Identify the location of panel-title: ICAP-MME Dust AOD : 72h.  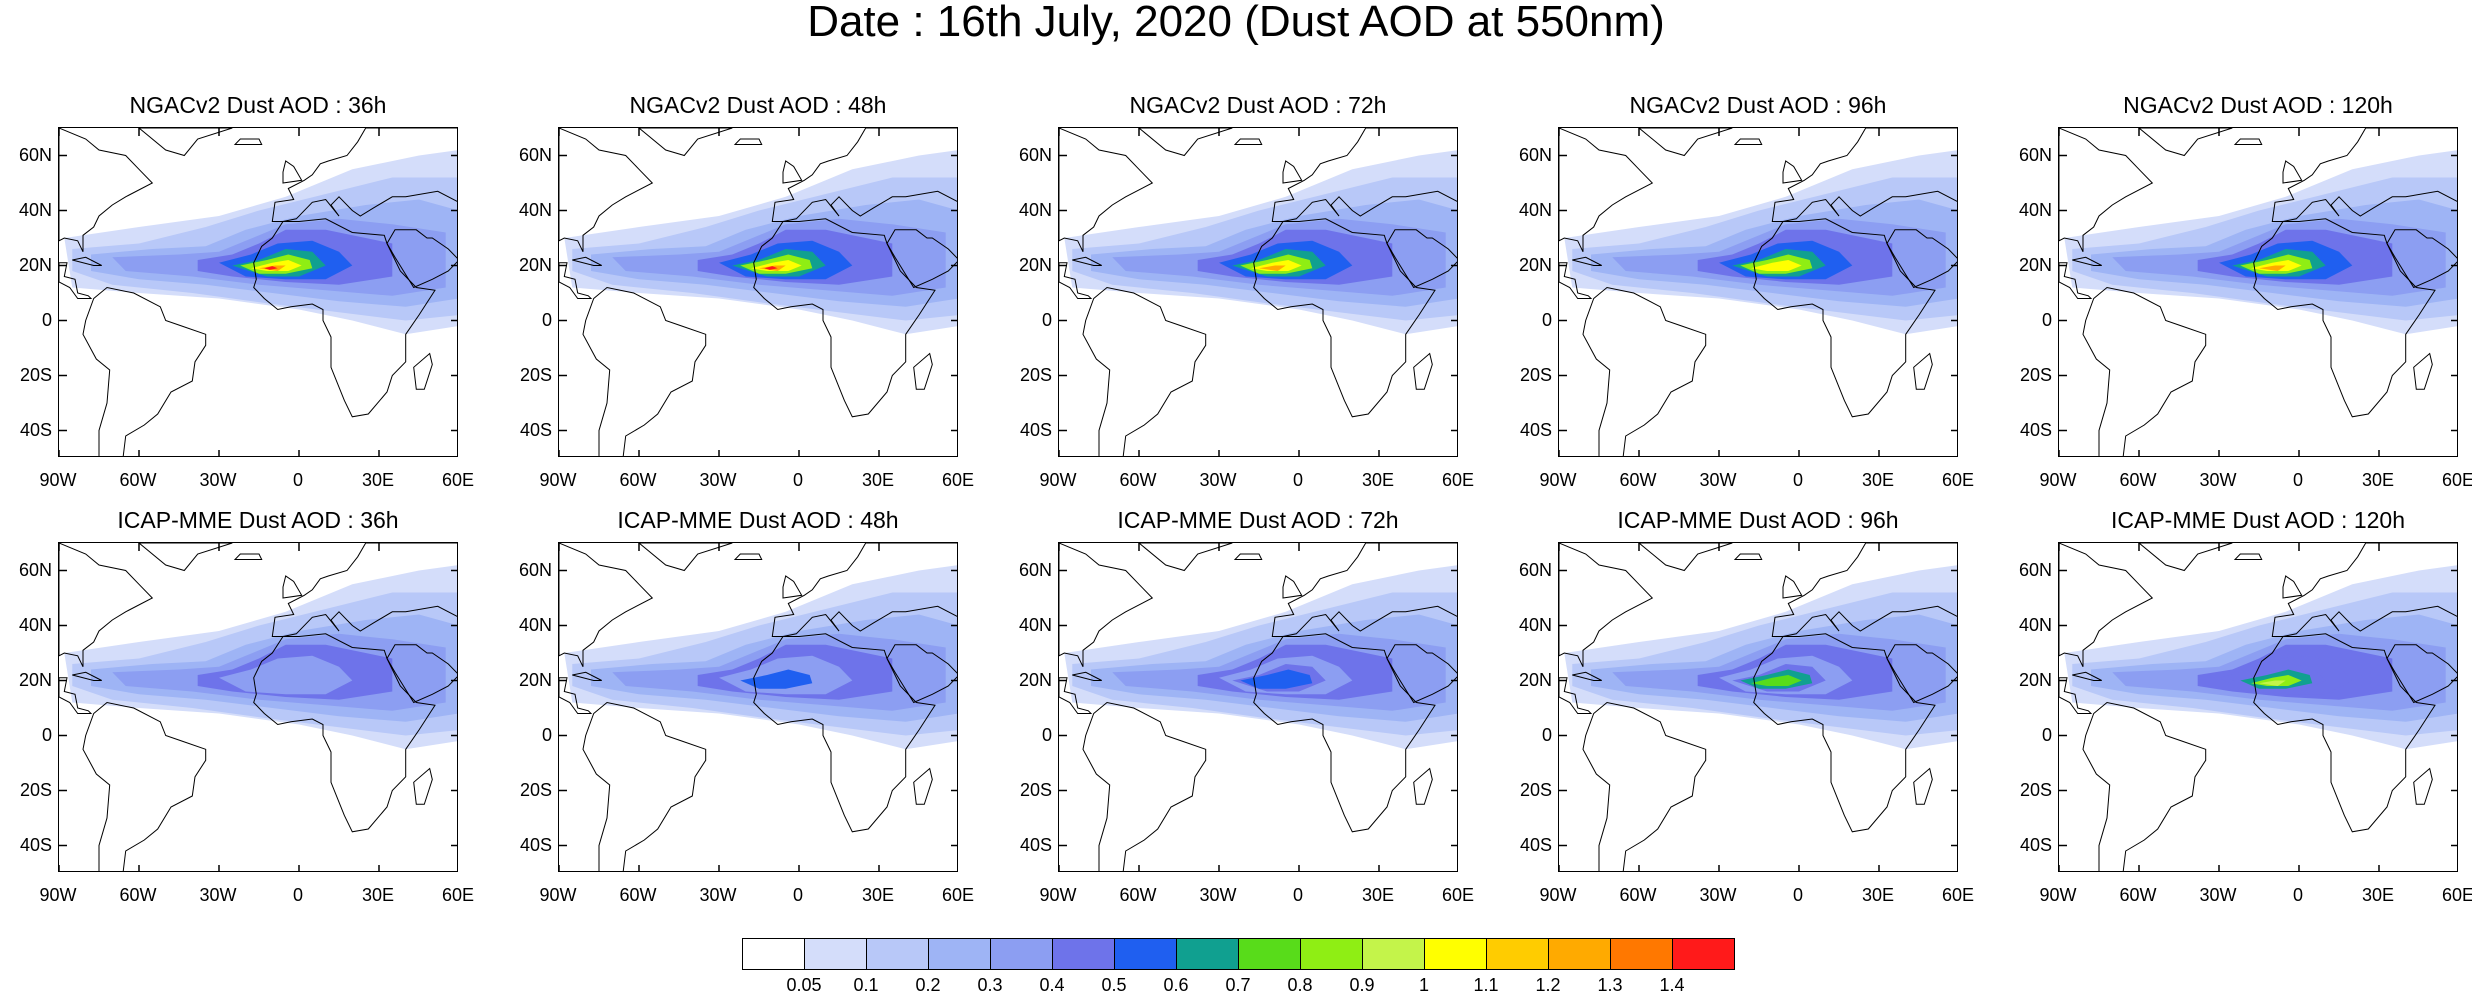
(1258, 520).